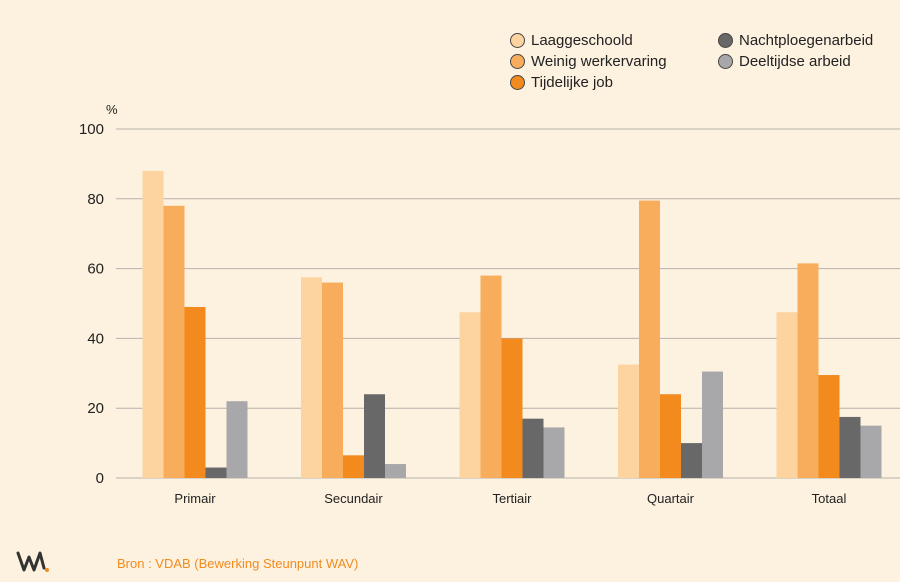 This screenshot has width=900, height=582. Describe the element at coordinates (95, 338) in the screenshot. I see `y-tick-label: 40` at that location.